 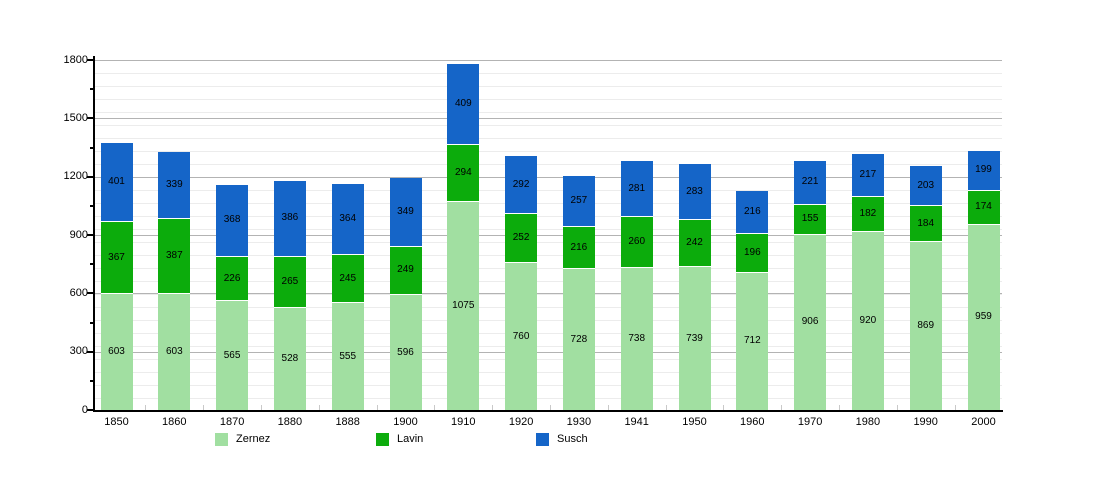 I want to click on bar-value-label: 245, so click(x=348, y=278).